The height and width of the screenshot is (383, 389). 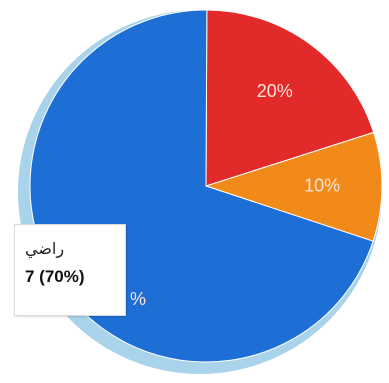 What do you see at coordinates (322, 185) in the screenshot?
I see `pie-slice-label: 10%` at bounding box center [322, 185].